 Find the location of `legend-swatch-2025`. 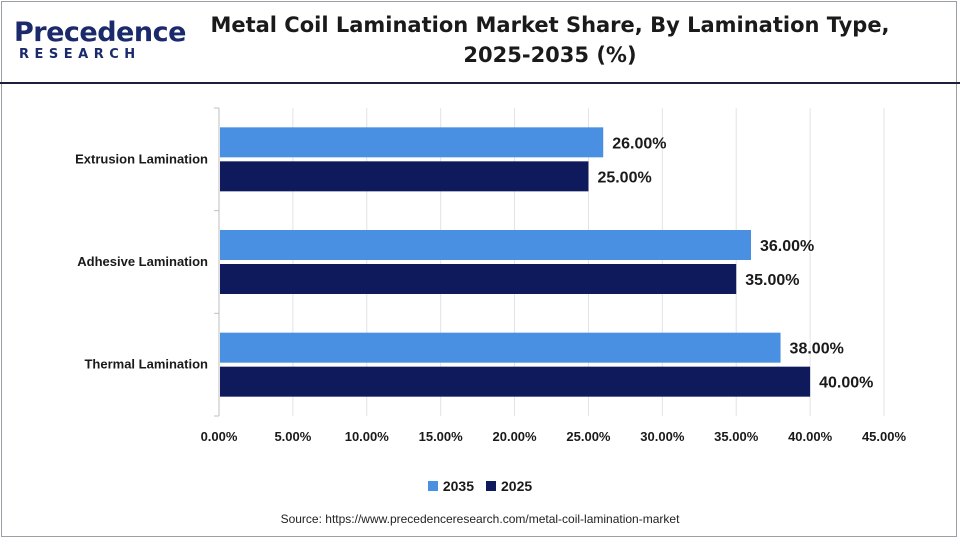

legend-swatch-2025 is located at coordinates (491, 486).